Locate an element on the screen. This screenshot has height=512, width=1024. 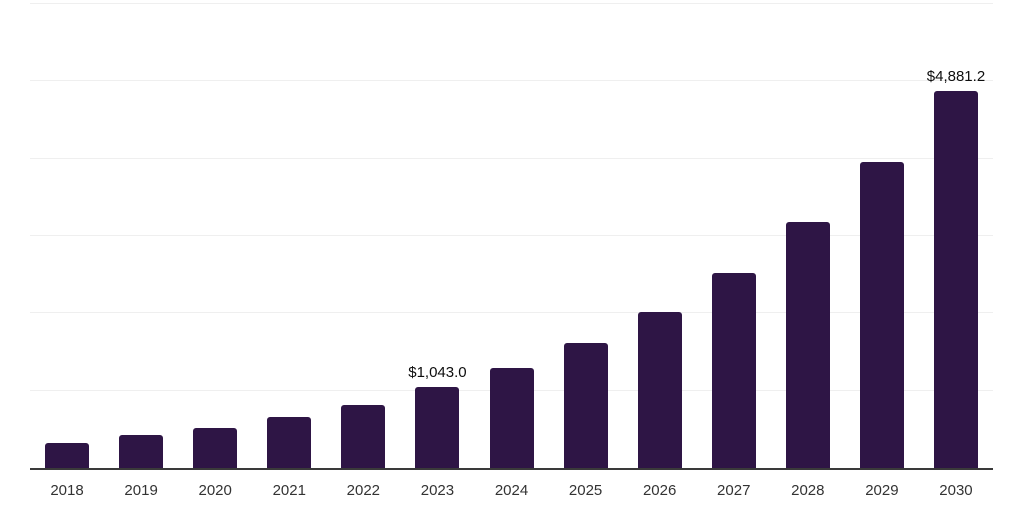
x-axis-tick-label: 2020 is located at coordinates (215, 490).